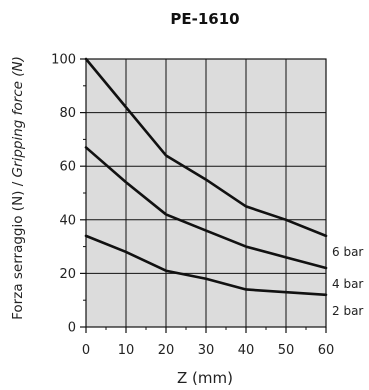  I want to click on x-tick-label: 30, so click(206, 350).